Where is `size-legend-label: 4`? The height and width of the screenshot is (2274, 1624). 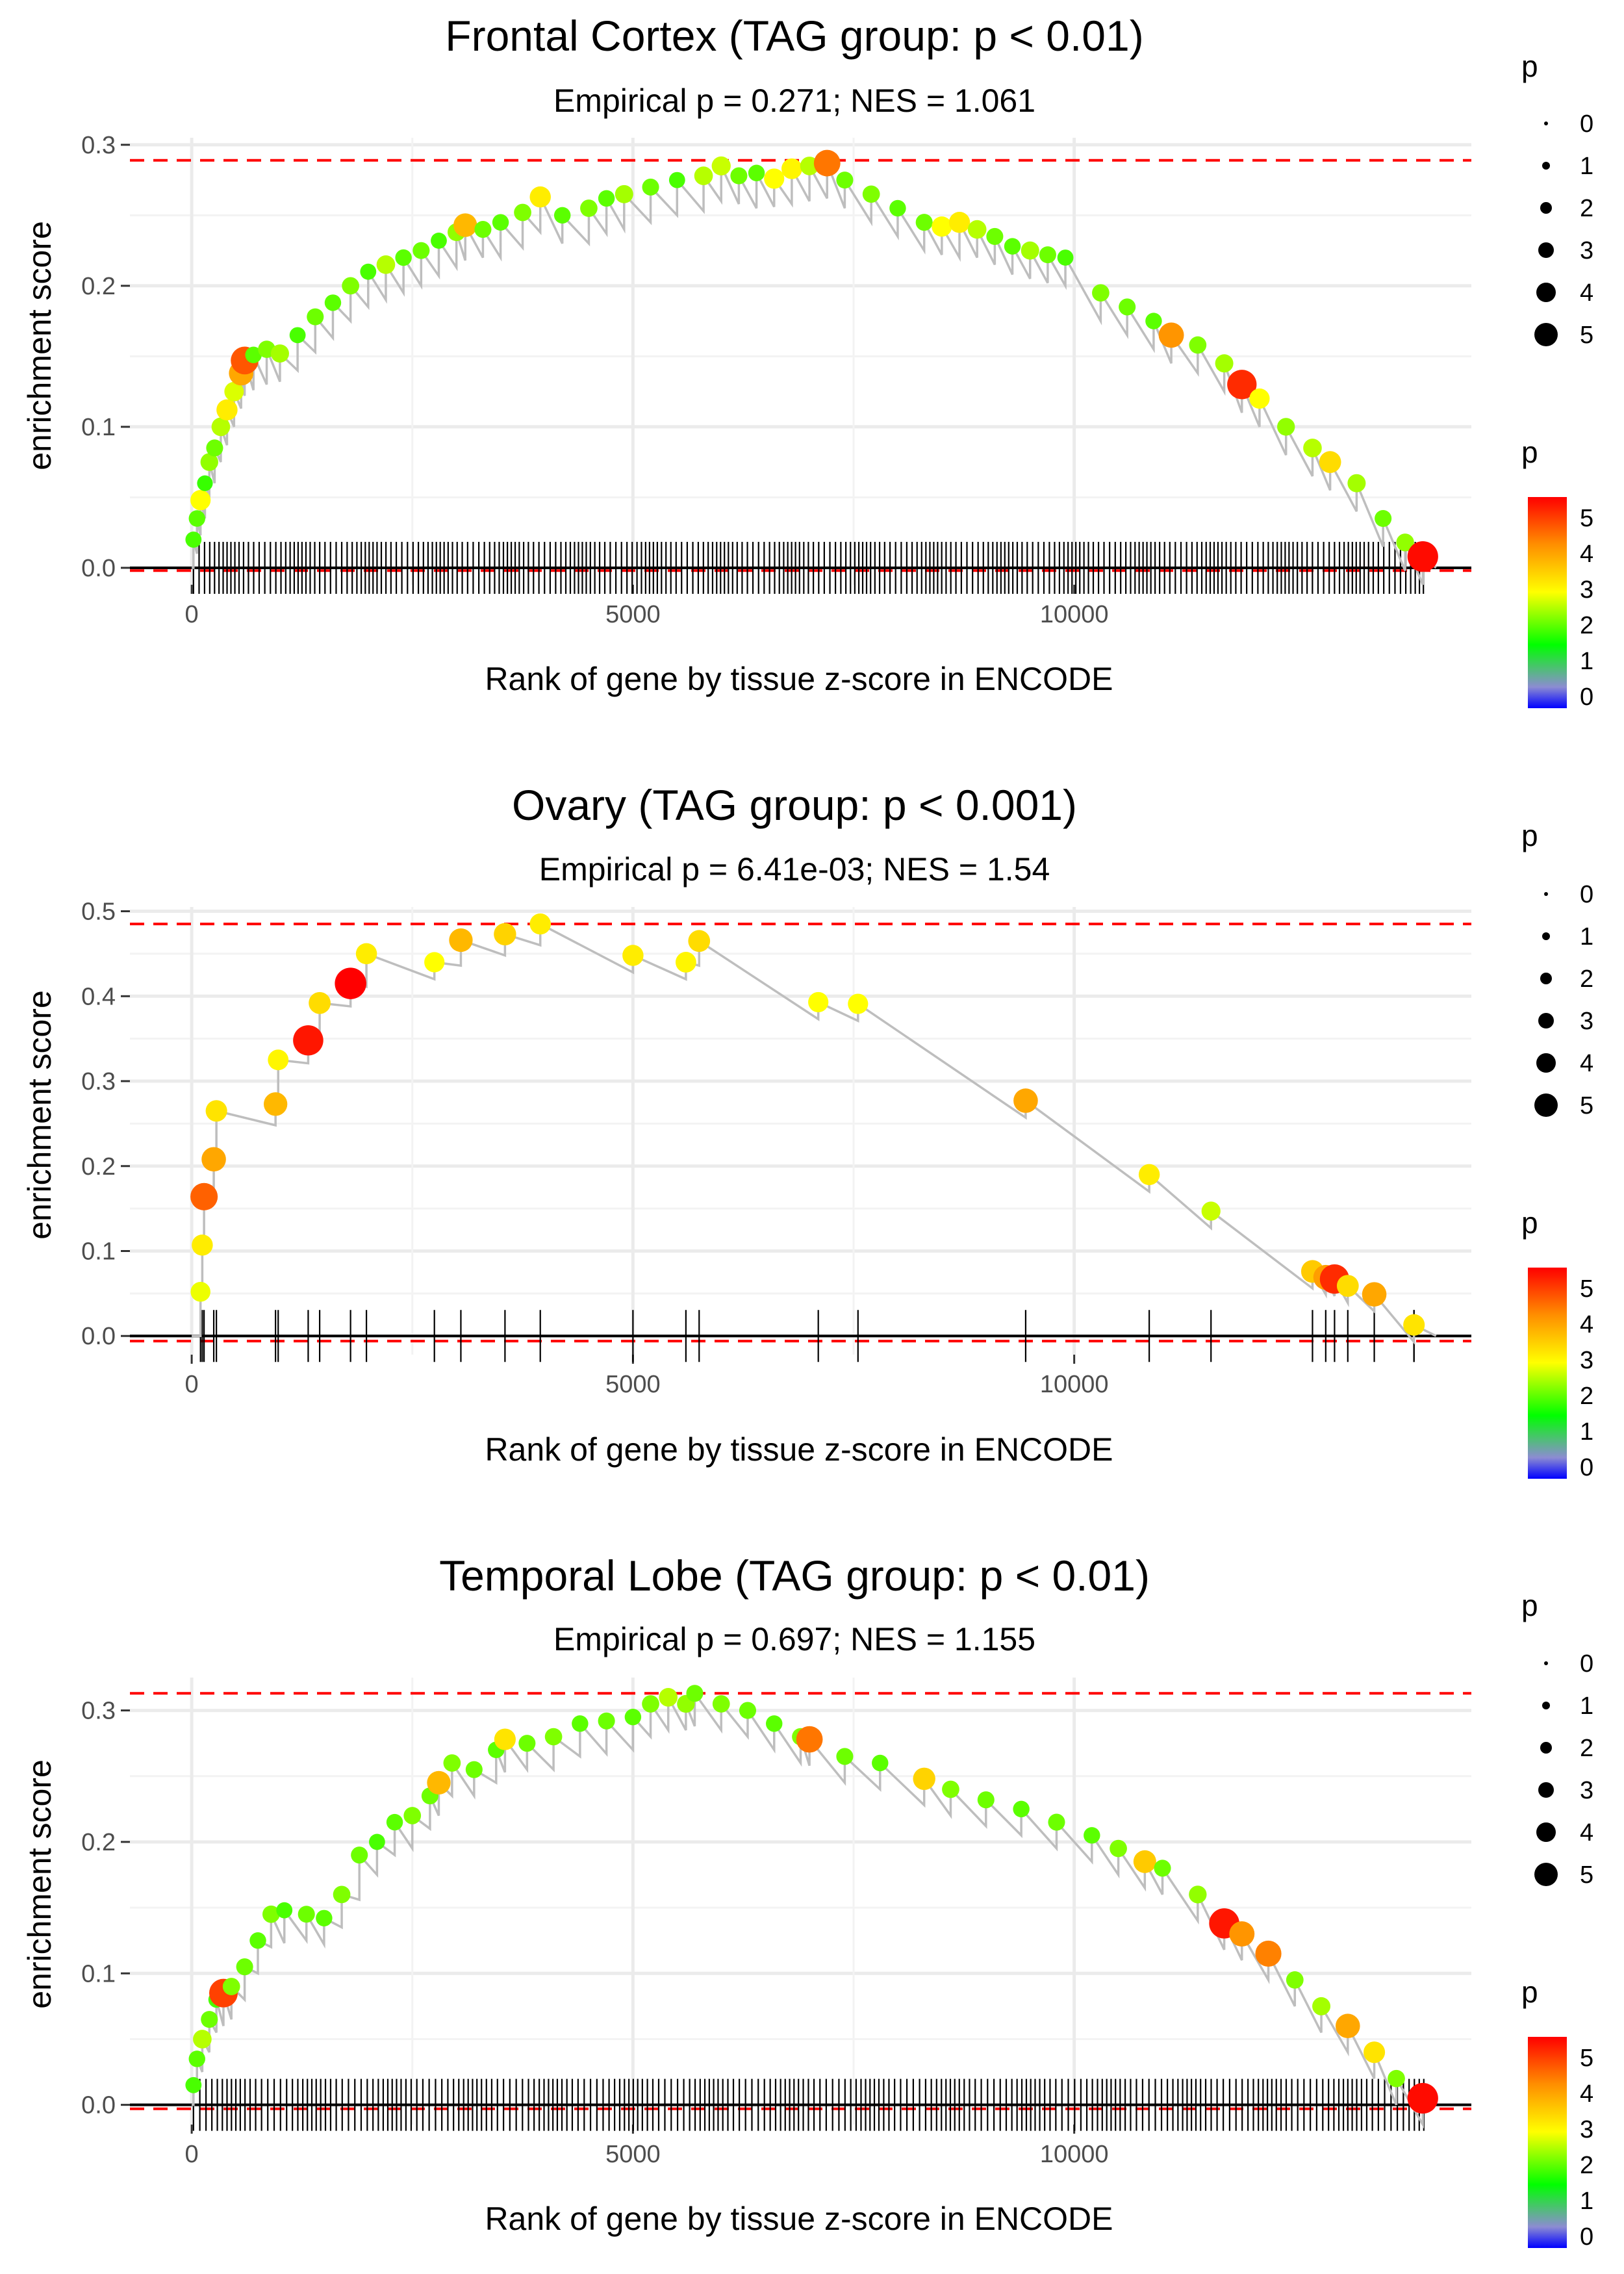 size-legend-label: 4 is located at coordinates (1586, 1063).